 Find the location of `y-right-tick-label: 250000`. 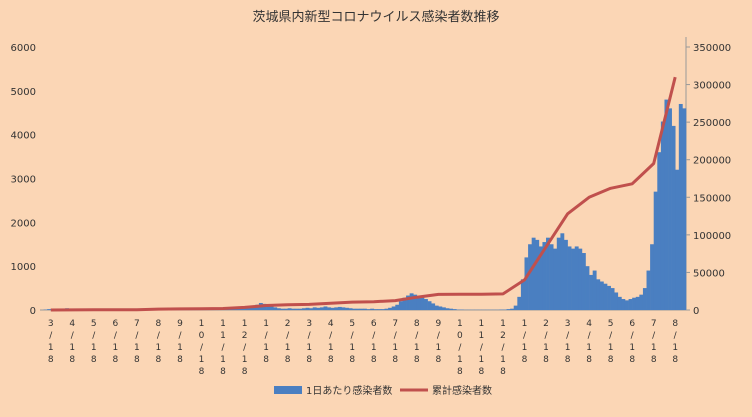

y-right-tick-label: 250000 is located at coordinates (712, 123).